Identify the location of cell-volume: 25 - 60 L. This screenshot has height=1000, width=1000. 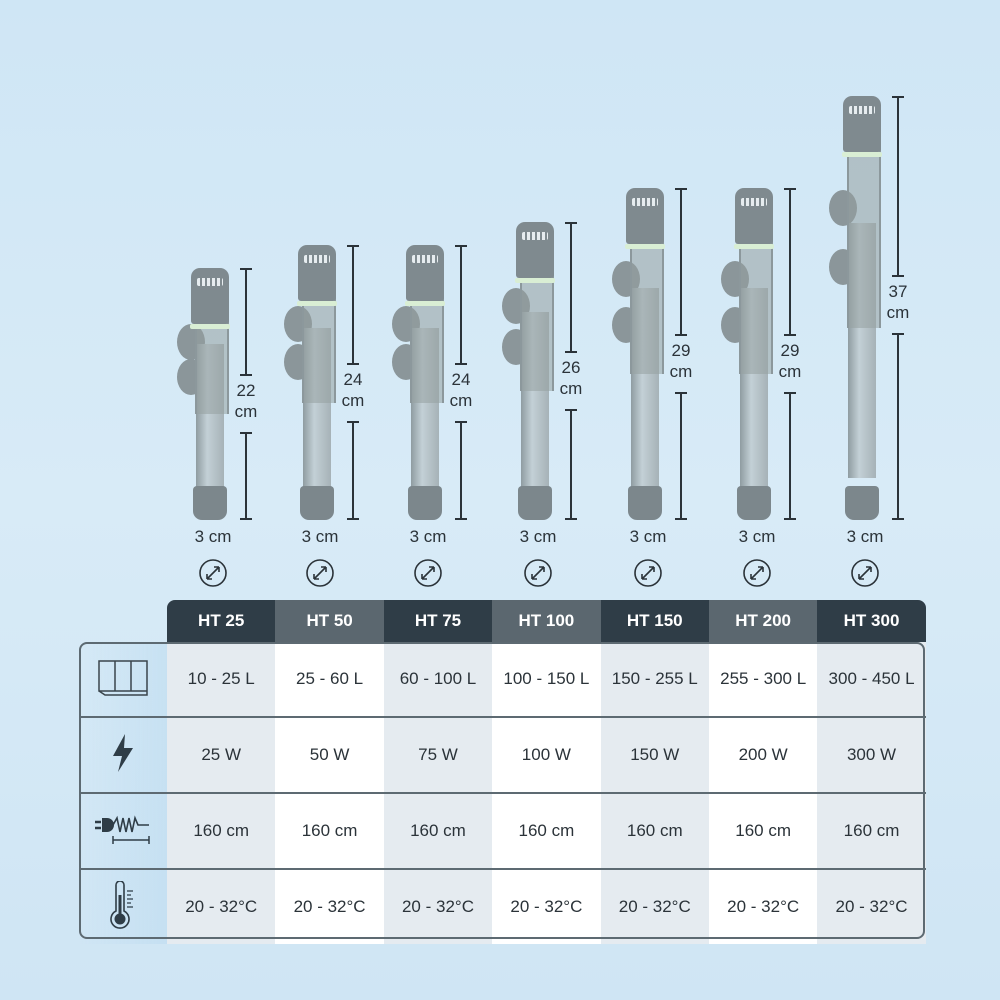
(329, 679).